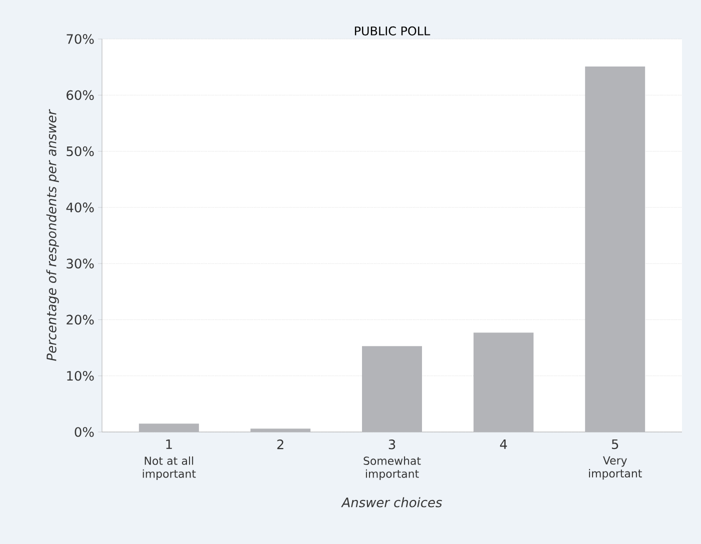 The image size is (701, 544). I want to click on x-tick-label: 2, so click(280, 444).